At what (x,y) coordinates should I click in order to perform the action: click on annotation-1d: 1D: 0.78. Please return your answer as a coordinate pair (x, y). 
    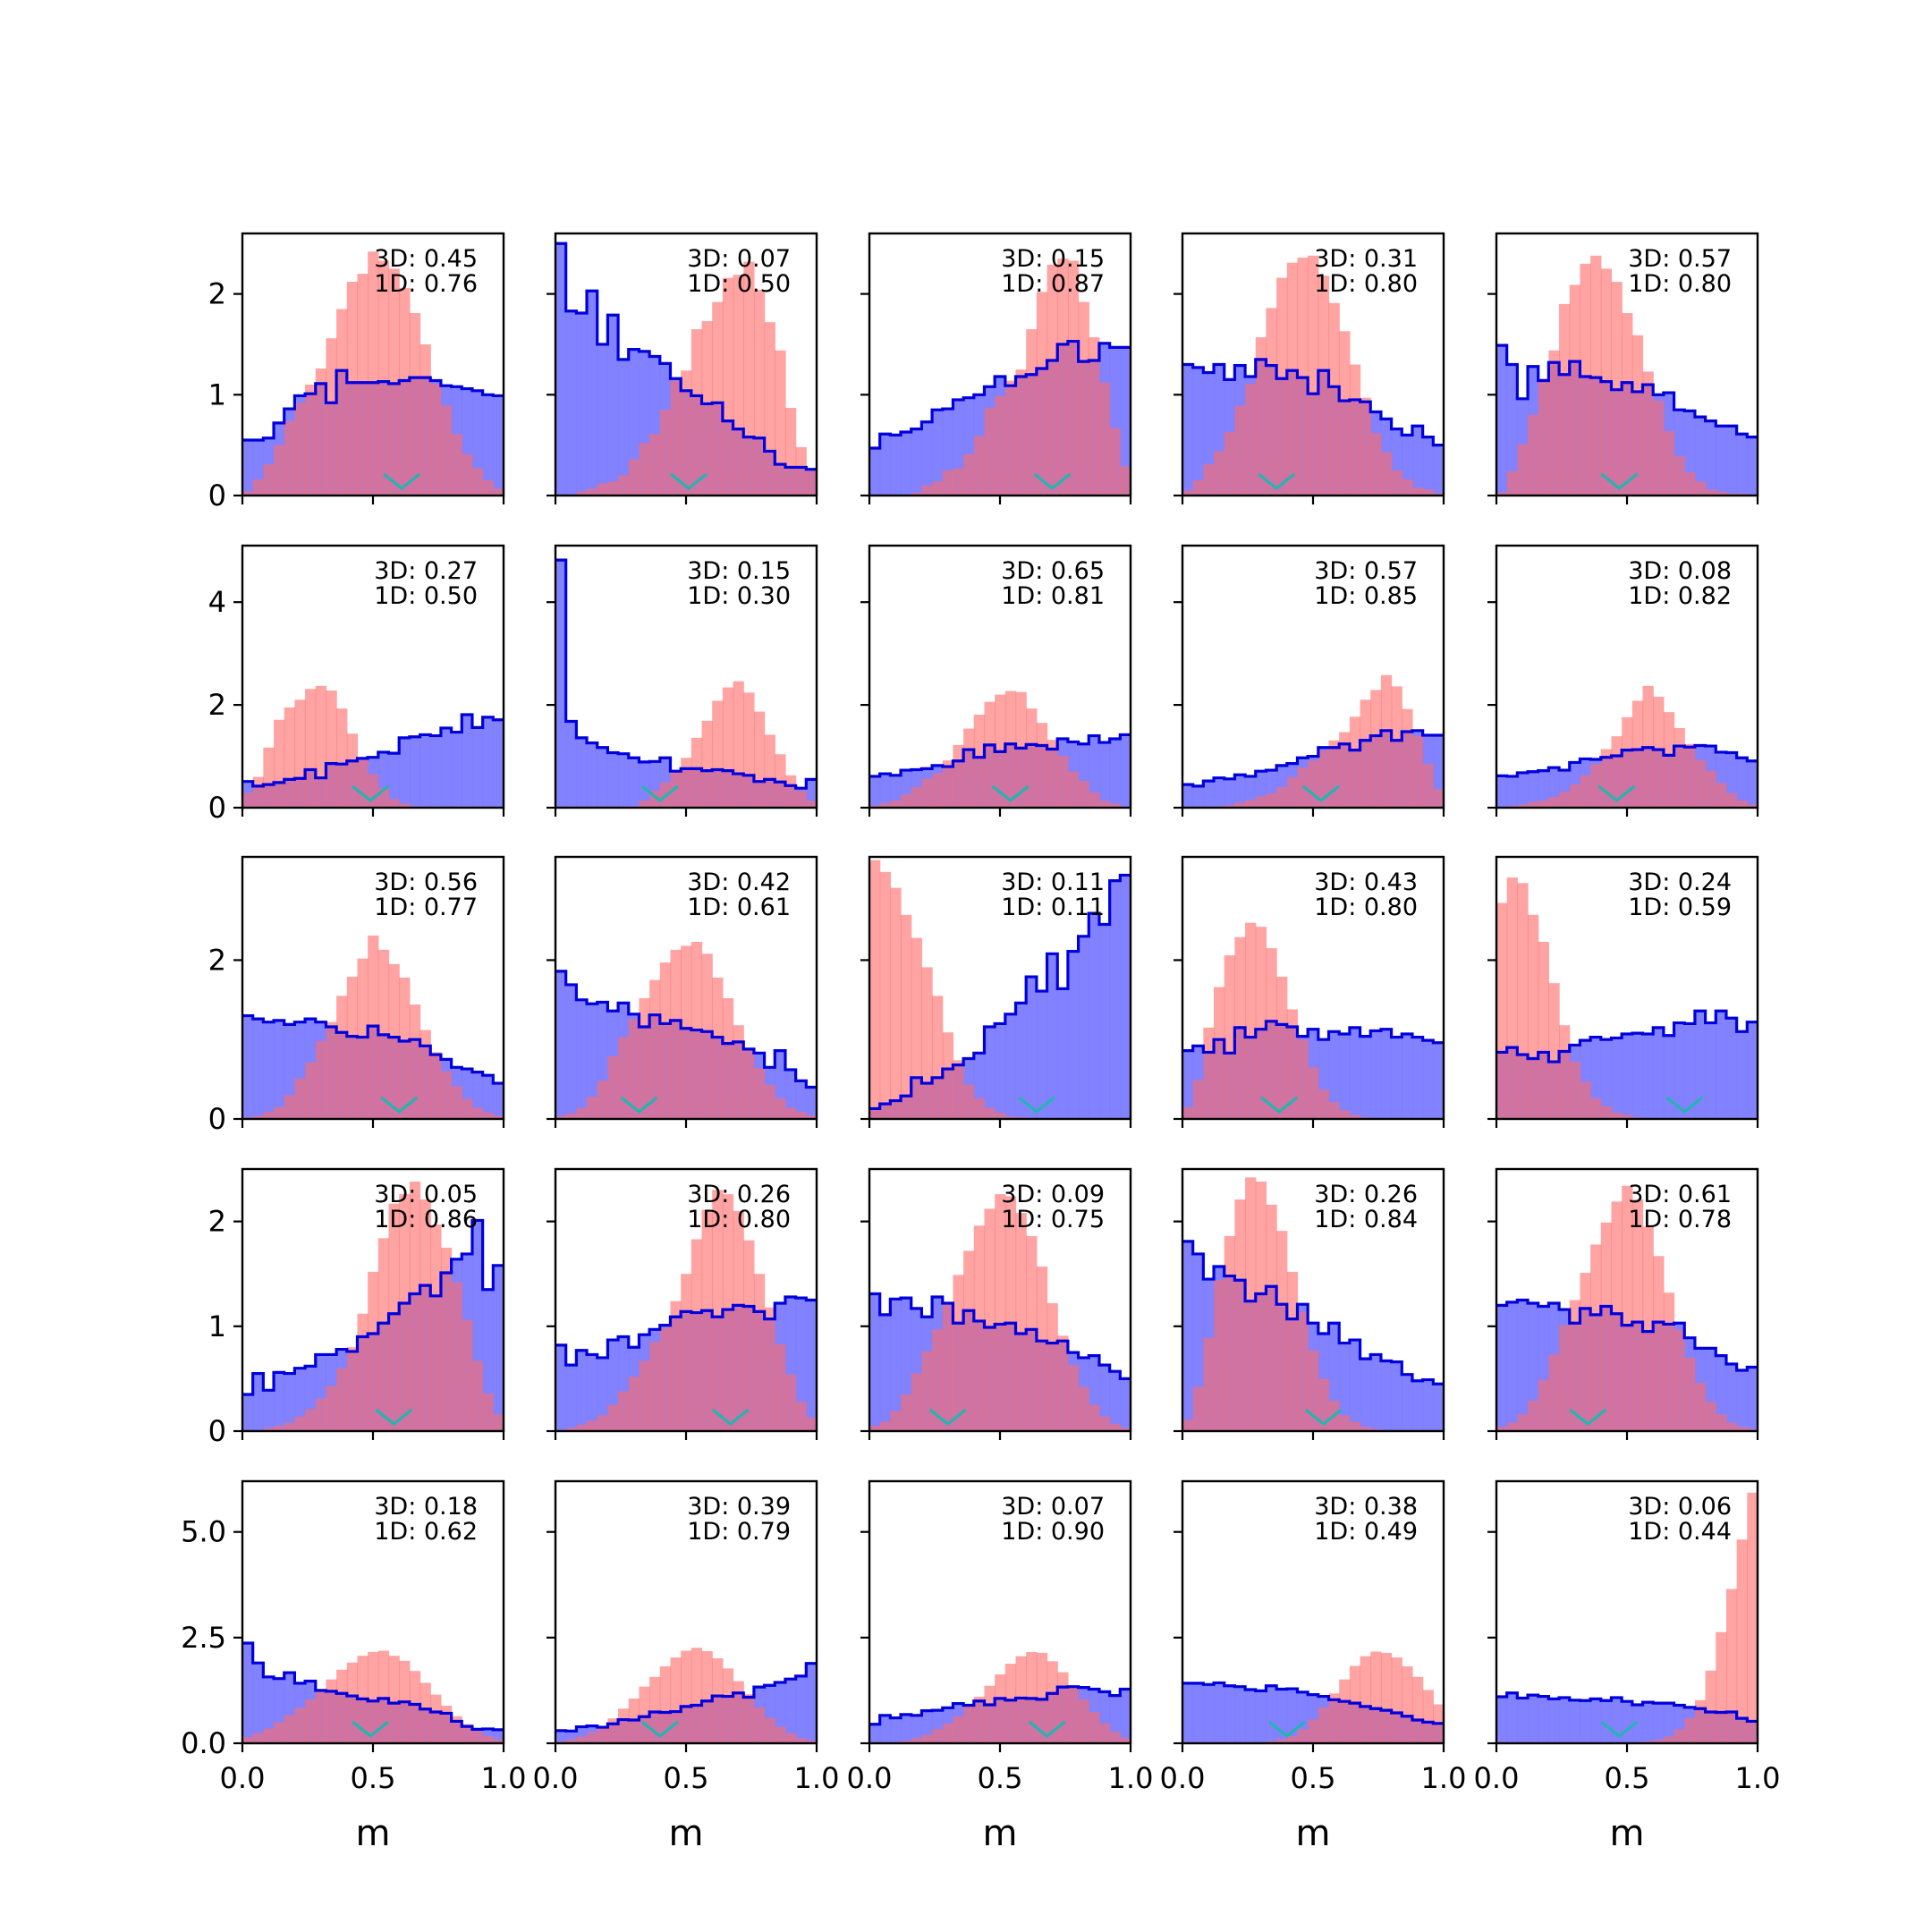
    Looking at the image, I should click on (1680, 1219).